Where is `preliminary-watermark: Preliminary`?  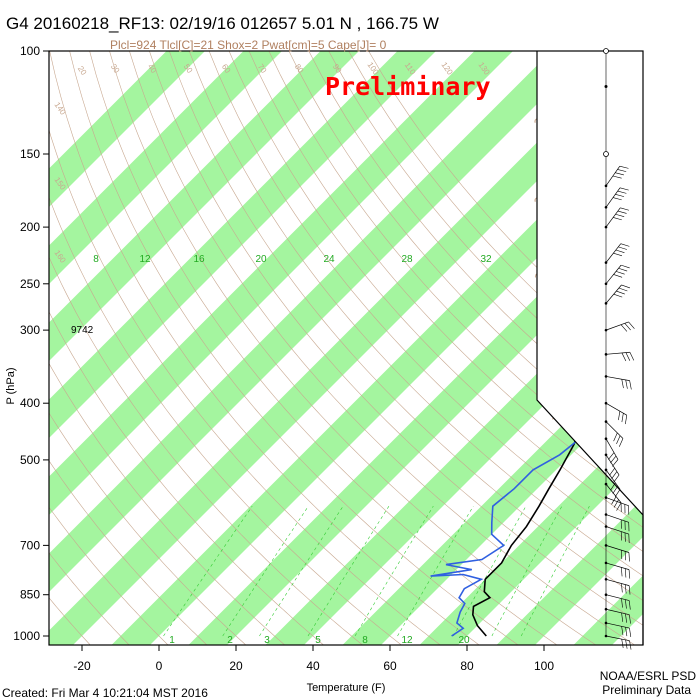 preliminary-watermark: Preliminary is located at coordinates (408, 86).